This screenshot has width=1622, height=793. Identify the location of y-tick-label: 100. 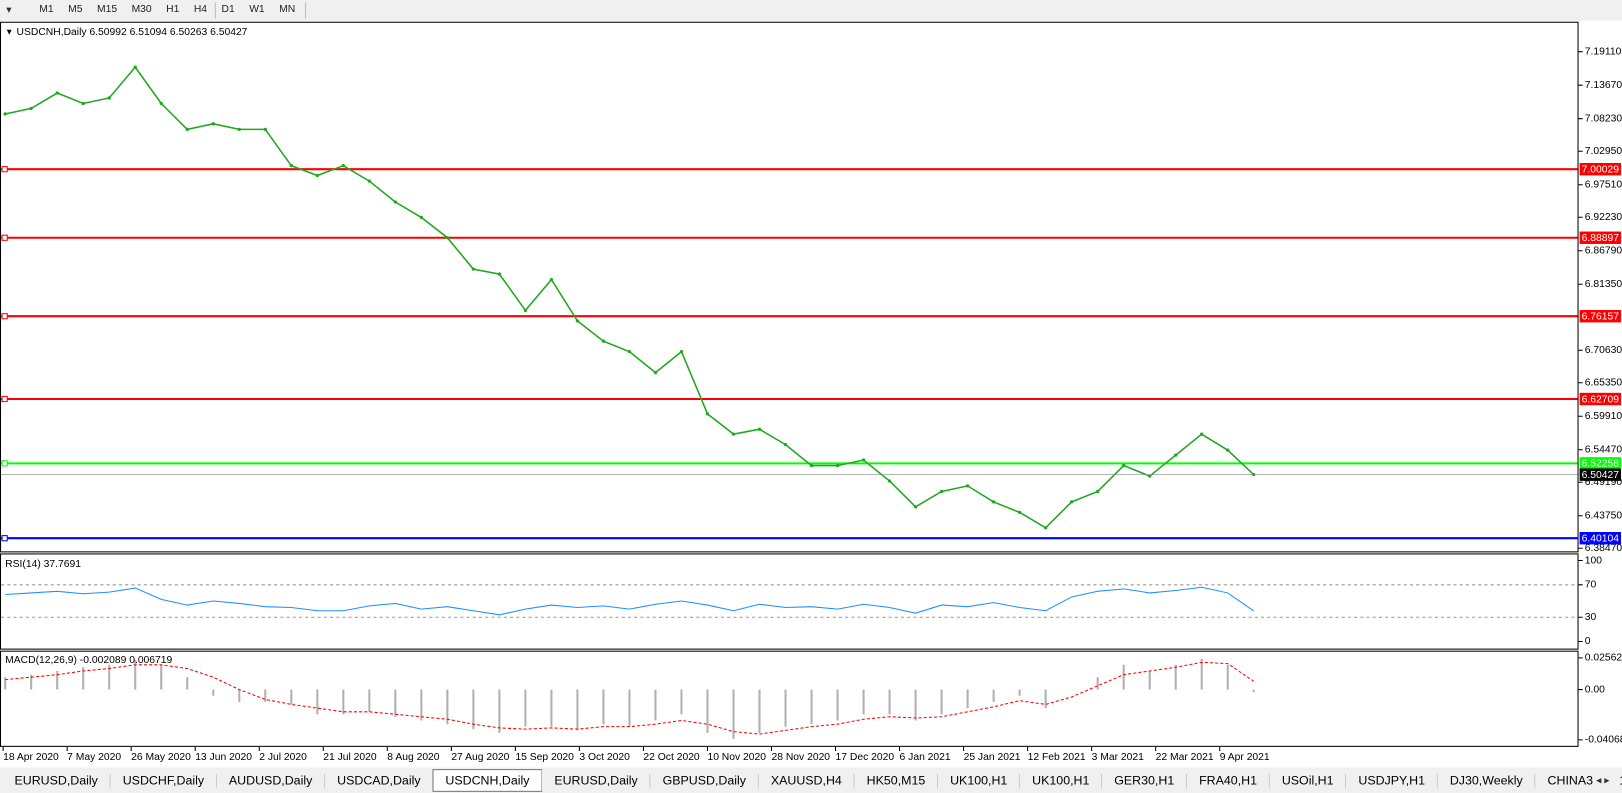
(1593, 560).